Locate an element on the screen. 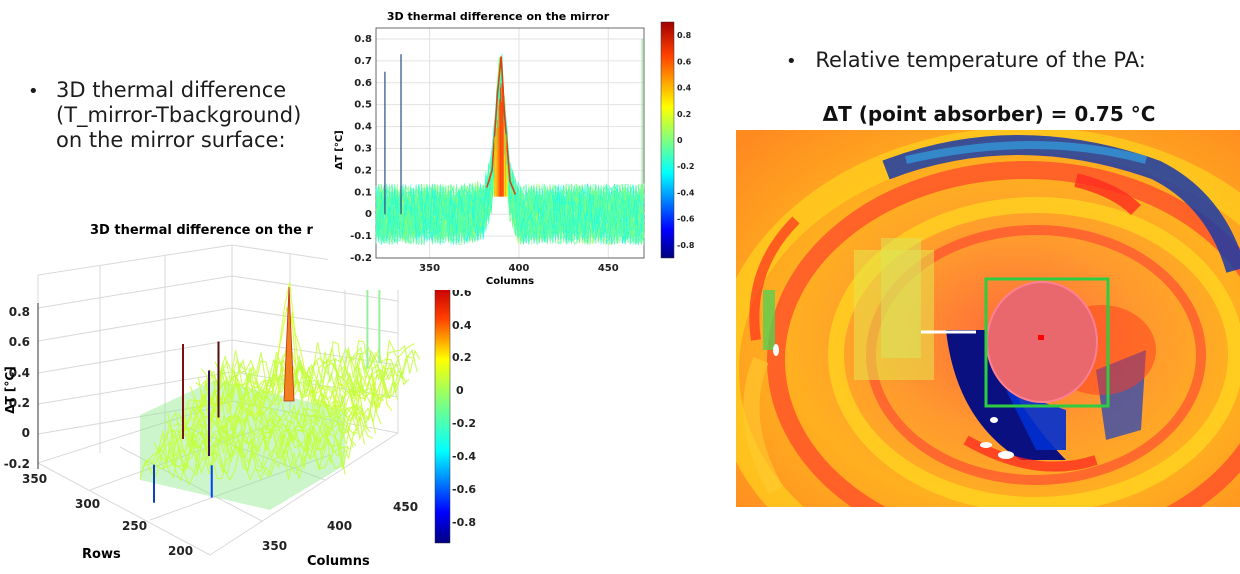 Image resolution: width=1240 pixels, height=574 pixels. surface-colorbar-ticks: 0.6 0.4 0.2 0 -0.2 -0.4 -0.6 -0.8 is located at coordinates (464, 407).